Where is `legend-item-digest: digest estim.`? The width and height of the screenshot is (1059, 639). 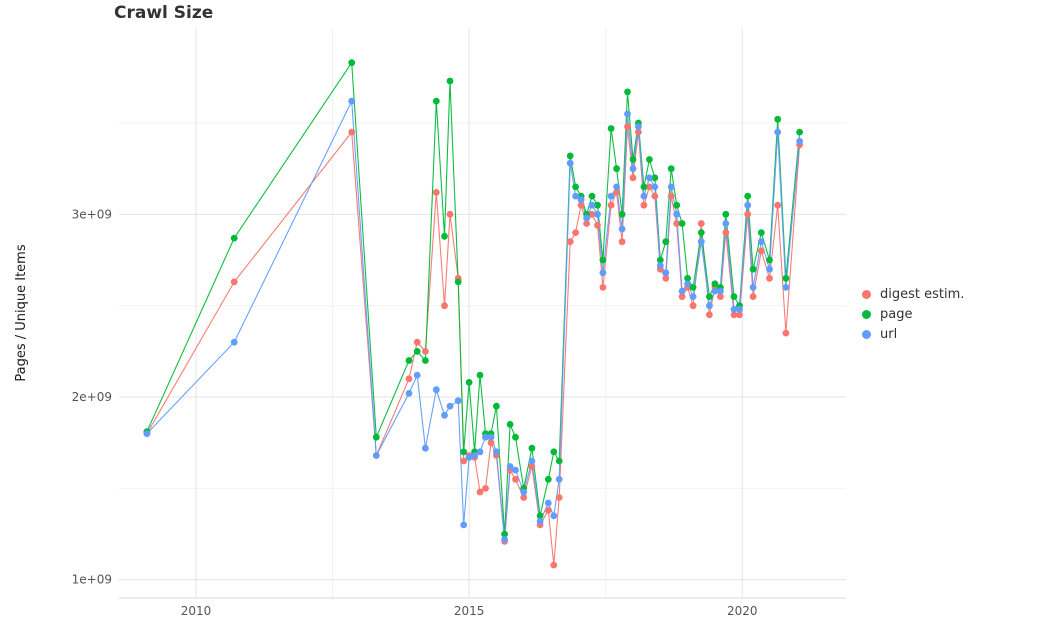 legend-item-digest: digest estim. is located at coordinates (913, 294).